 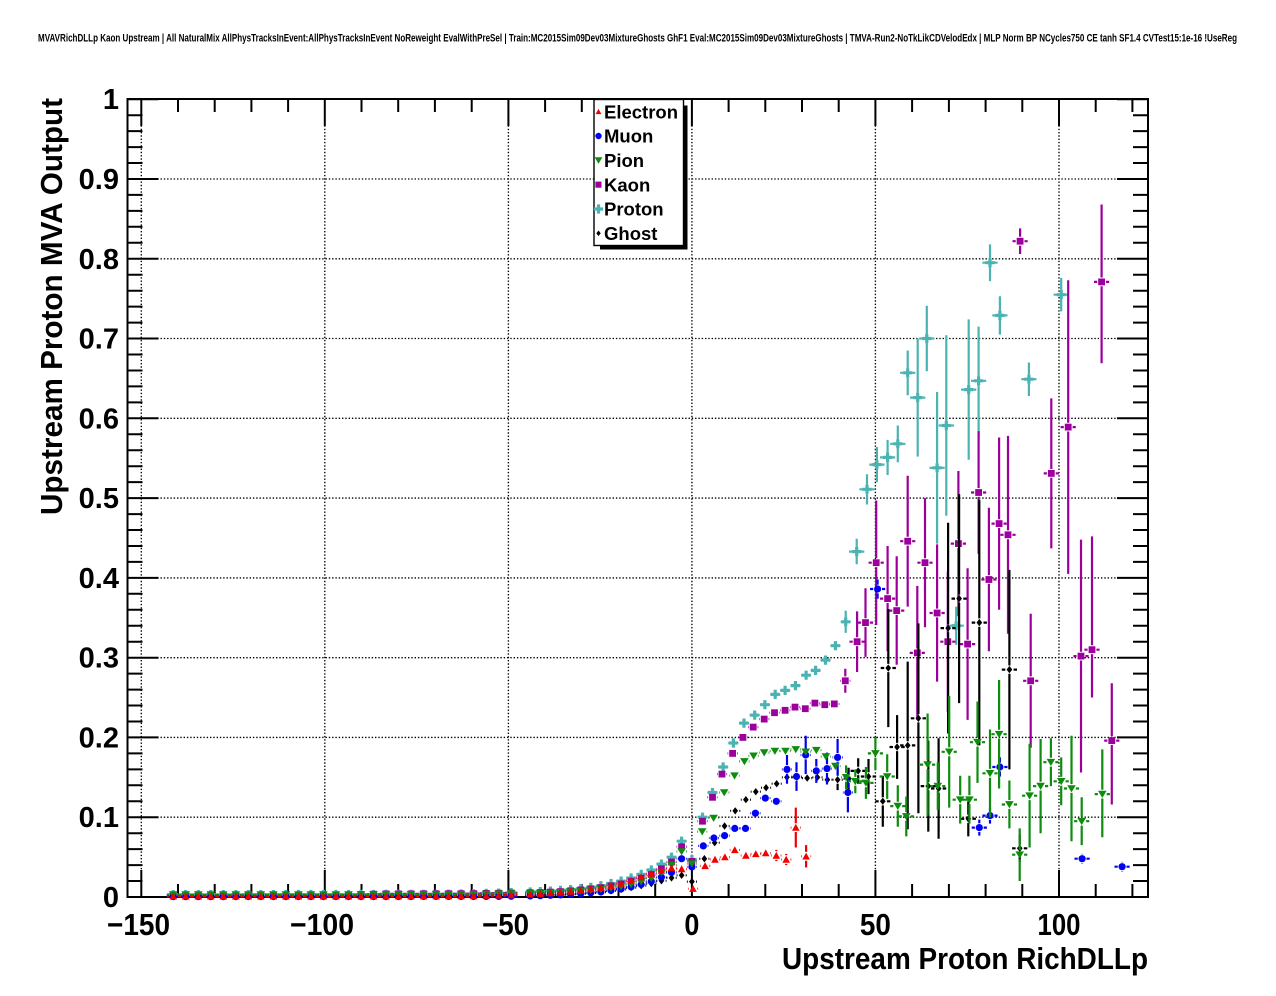 What do you see at coordinates (99, 818) in the screenshot?
I see `svg-text: 0.1` at bounding box center [99, 818].